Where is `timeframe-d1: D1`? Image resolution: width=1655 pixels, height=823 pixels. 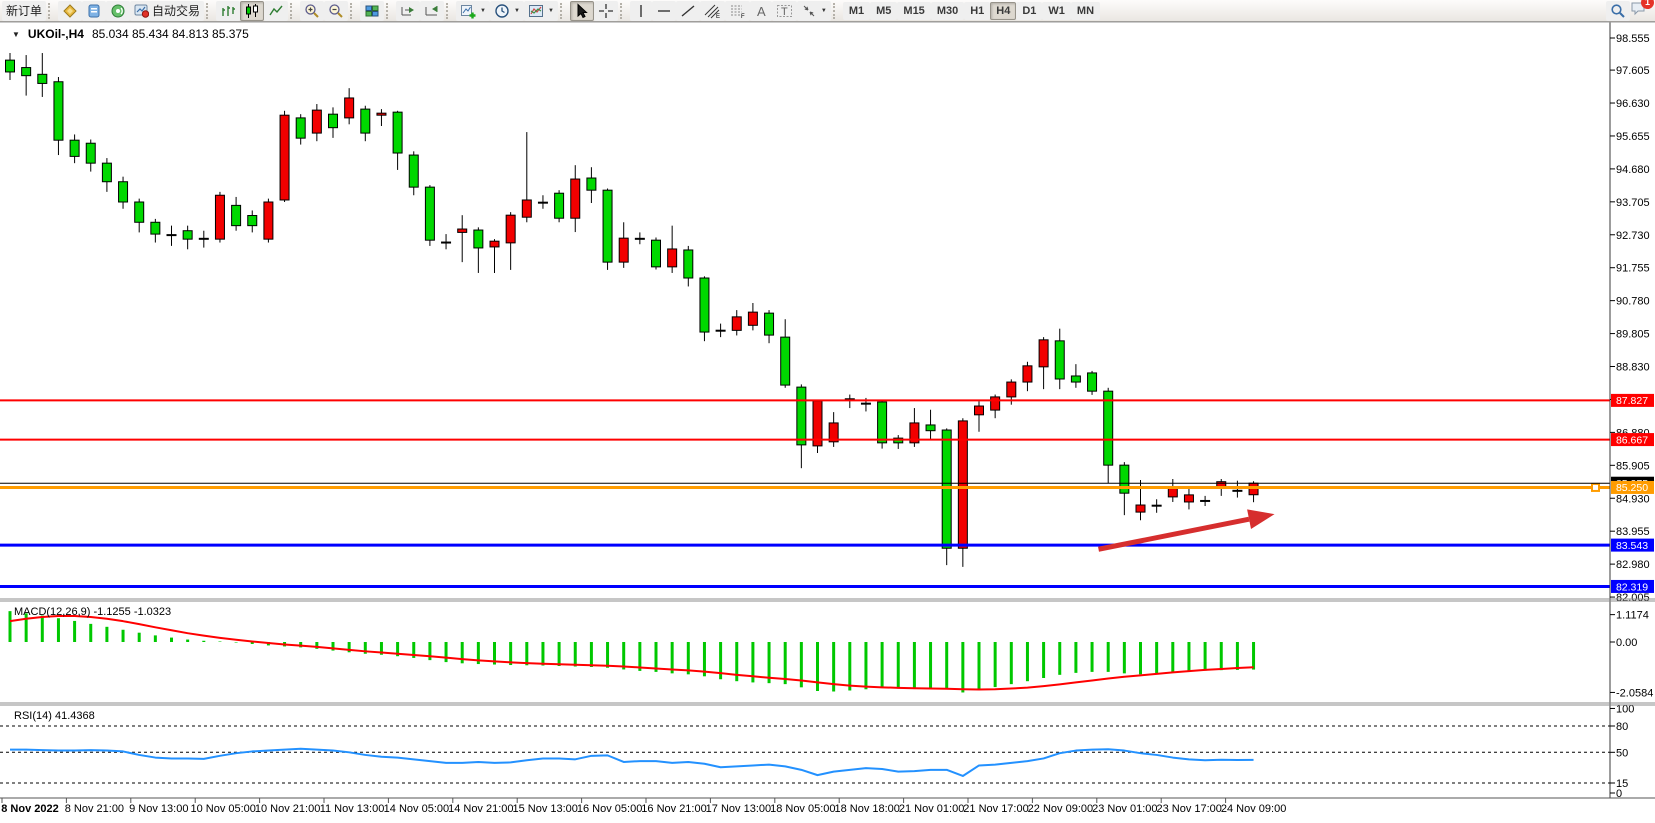 timeframe-d1: D1 is located at coordinates (1029, 10).